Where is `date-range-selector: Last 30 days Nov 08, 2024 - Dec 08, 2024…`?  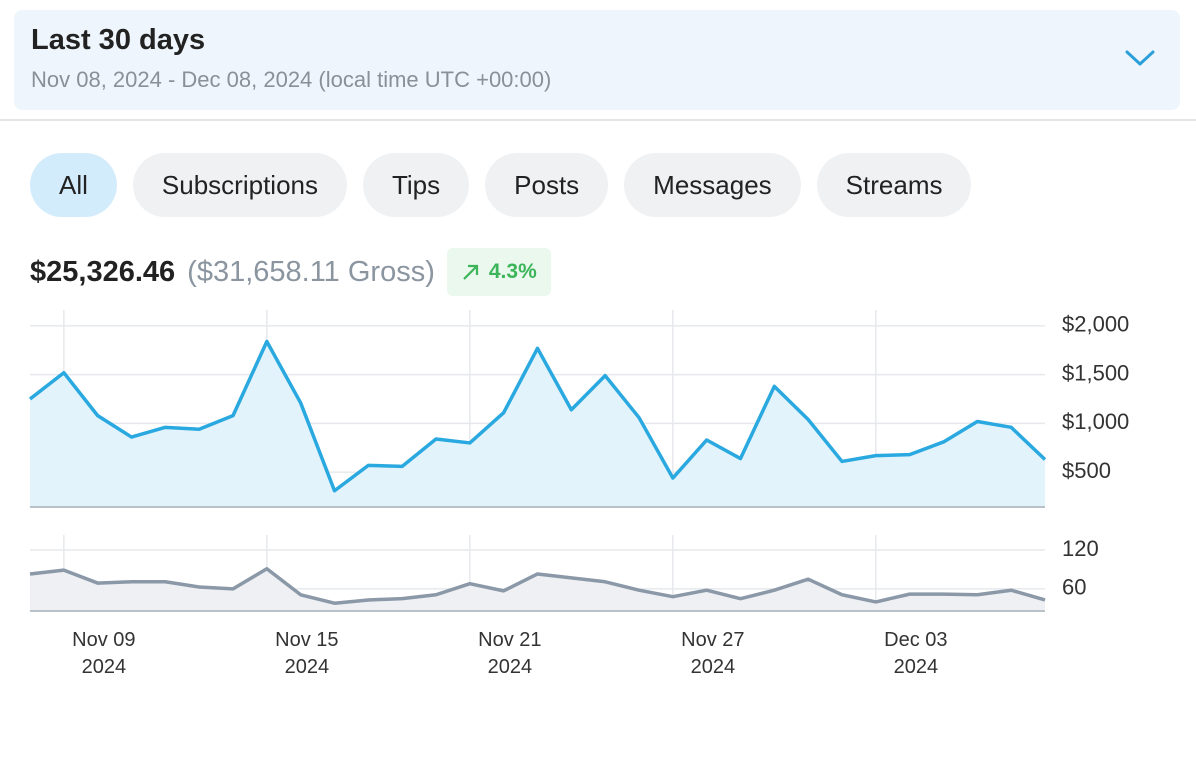
date-range-selector: Last 30 days Nov 08, 2024 - Dec 08, 2024… is located at coordinates (597, 60).